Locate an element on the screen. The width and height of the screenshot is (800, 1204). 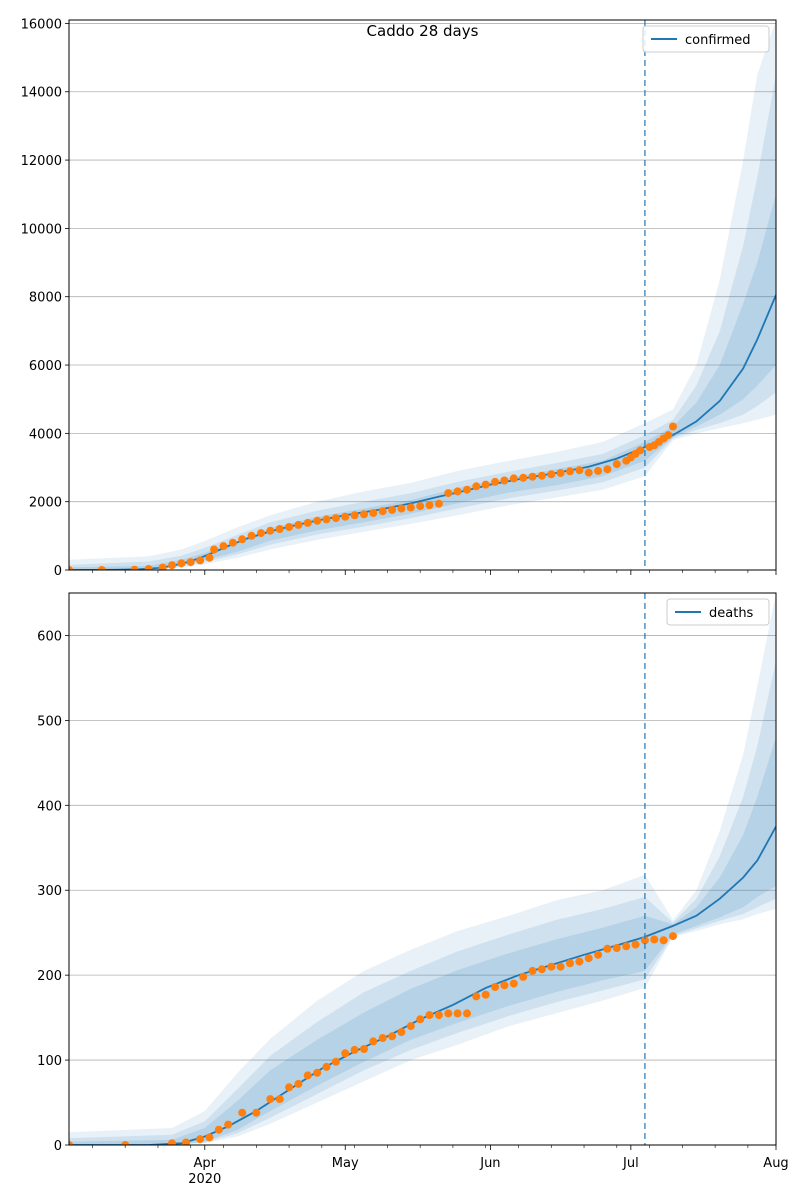
x-tick-label: Apr is located at coordinates (205, 1163).